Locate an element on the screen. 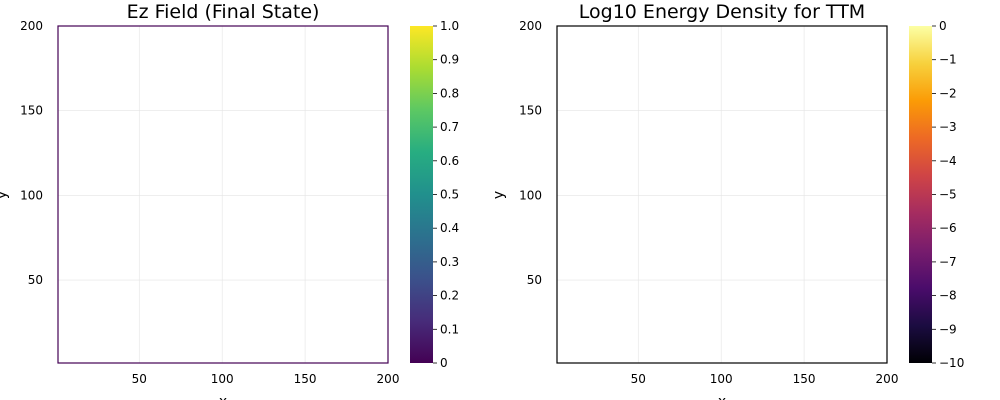 This screenshot has height=400, width=1000. colorbar-tick-label: 0.7 is located at coordinates (449, 127).